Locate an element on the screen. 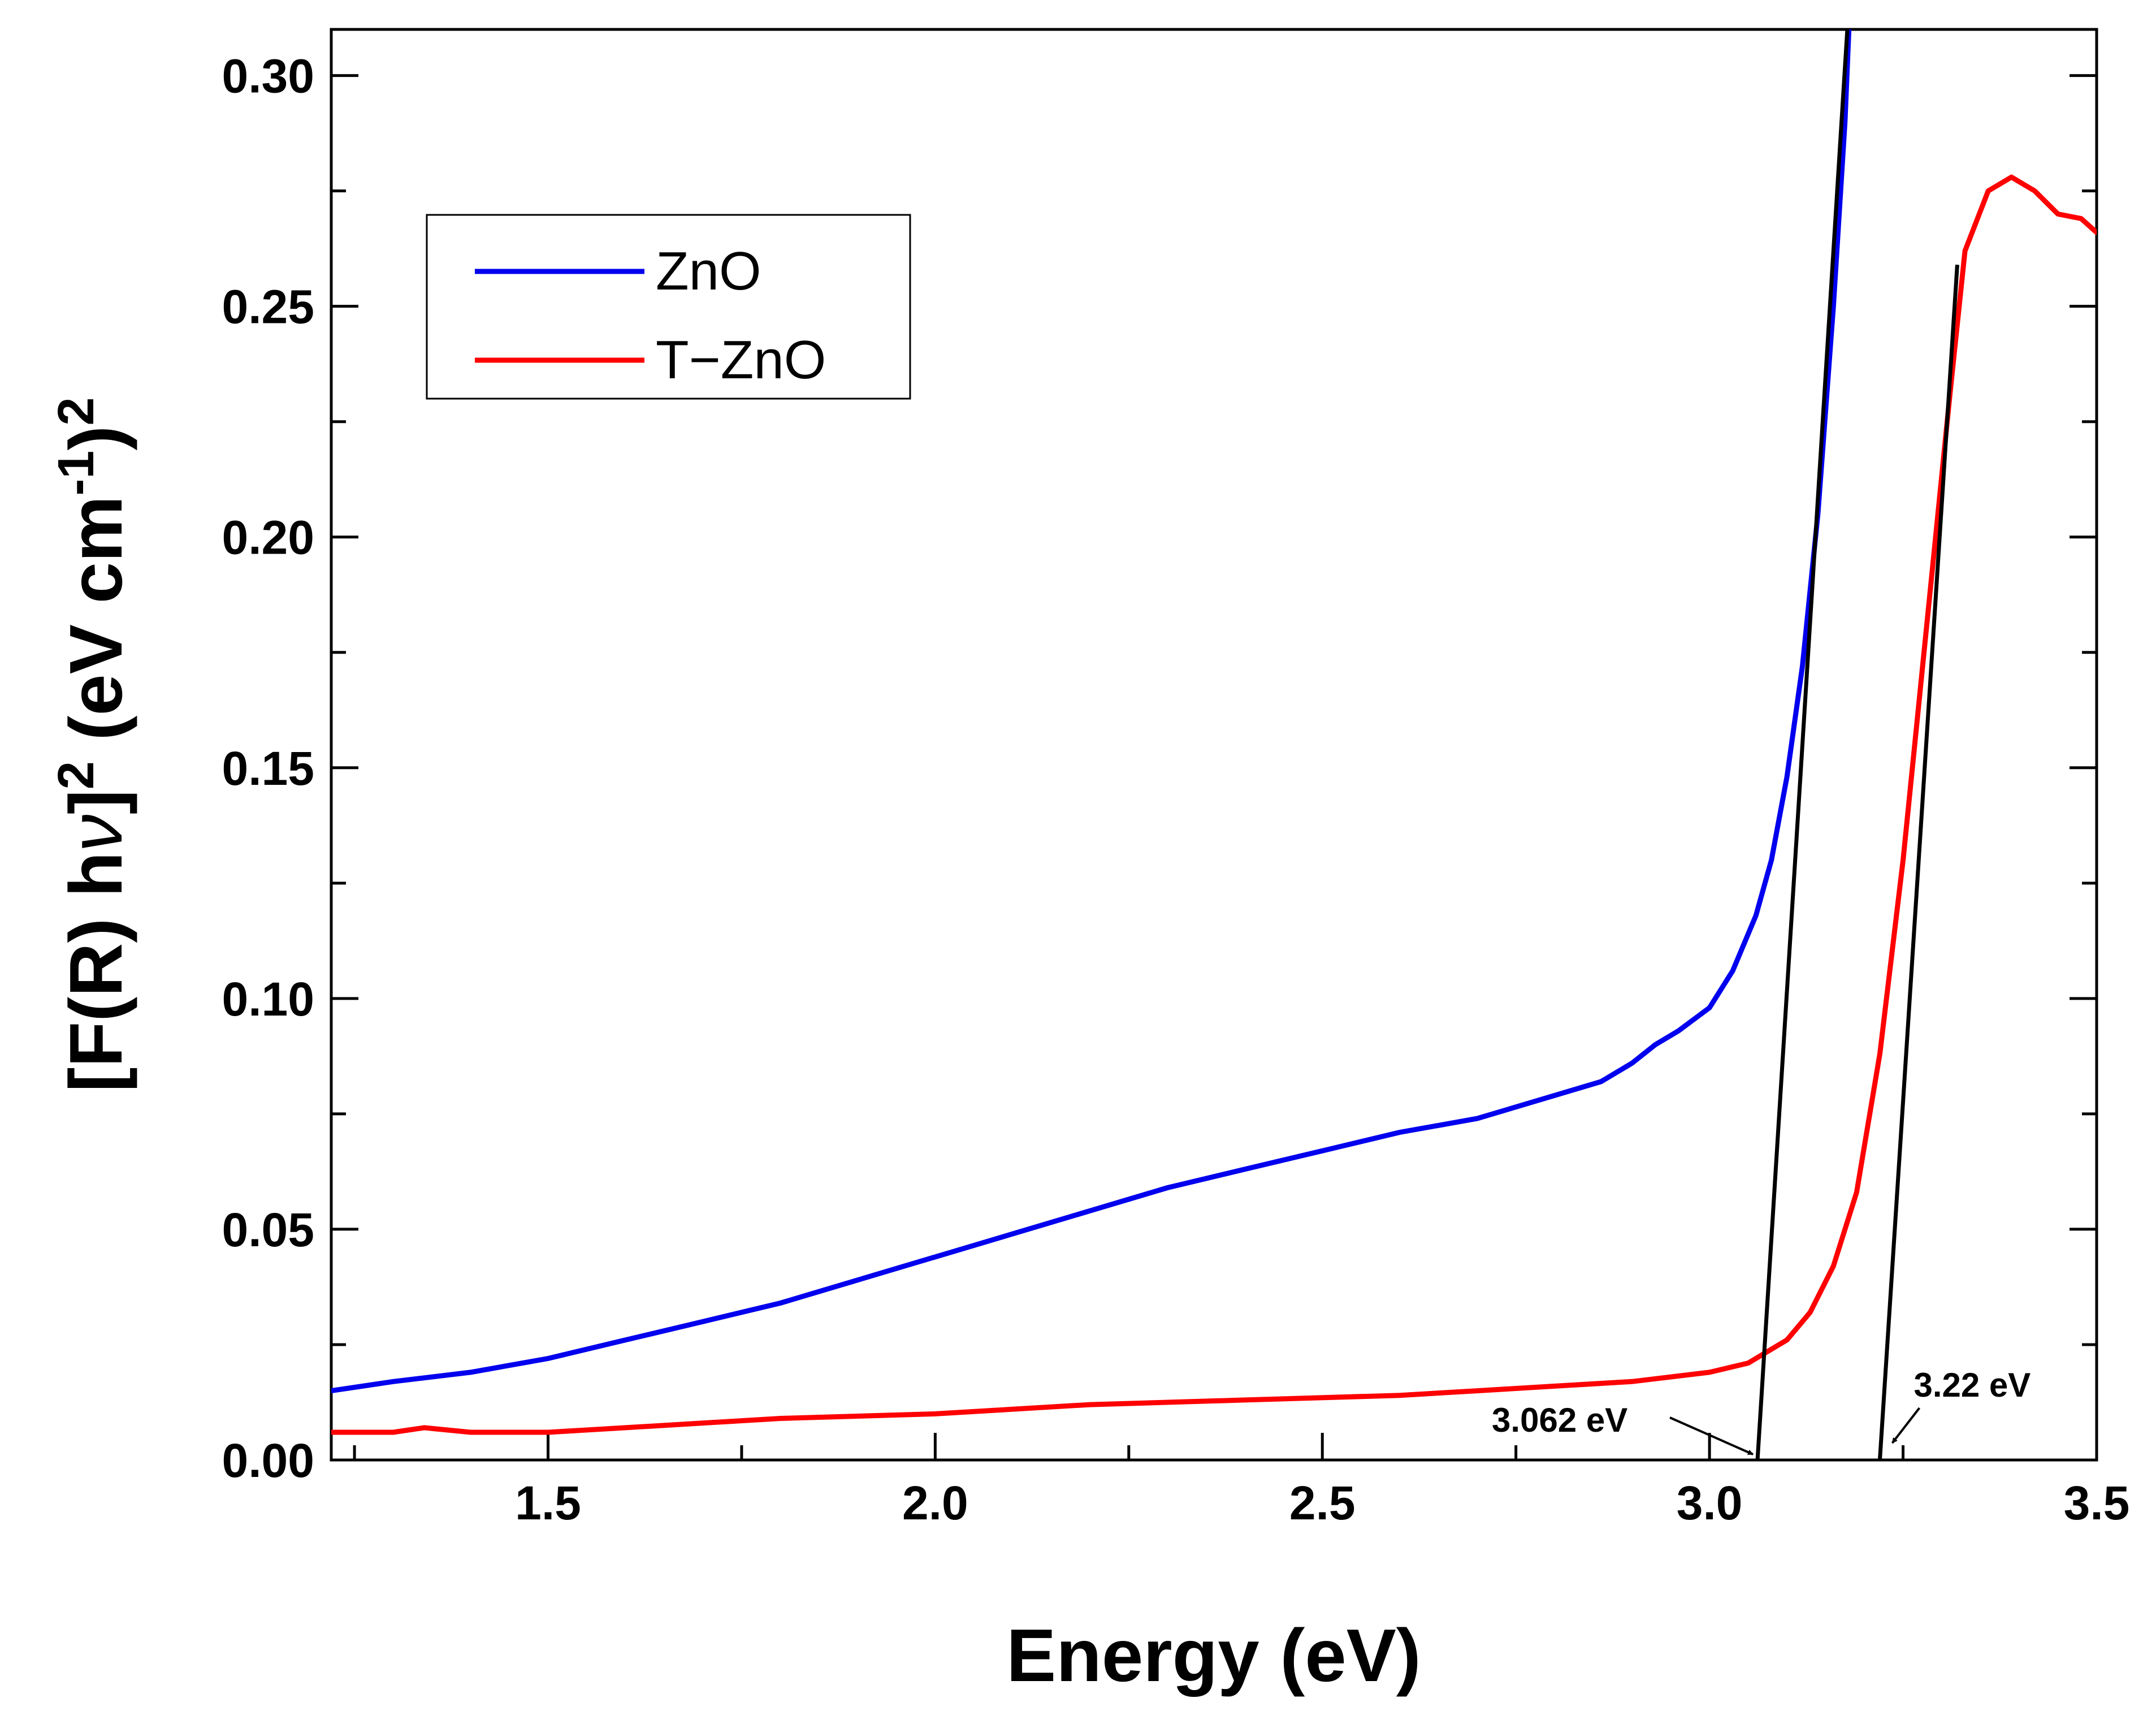  legend-label-zno: ZnO is located at coordinates (708, 271).